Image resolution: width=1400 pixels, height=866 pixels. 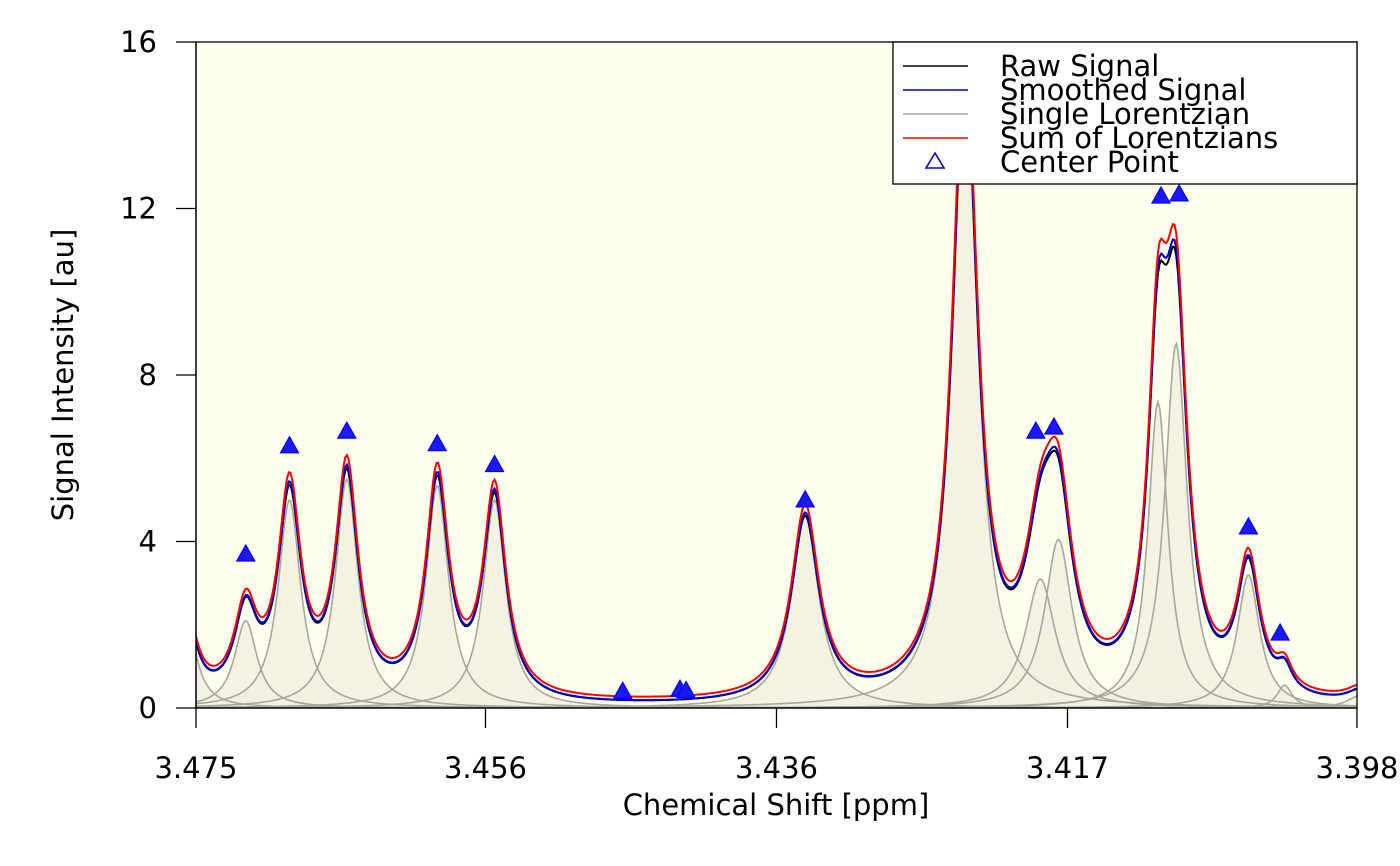 What do you see at coordinates (1089, 162) in the screenshot?
I see `legend-label-4: Center Point` at bounding box center [1089, 162].